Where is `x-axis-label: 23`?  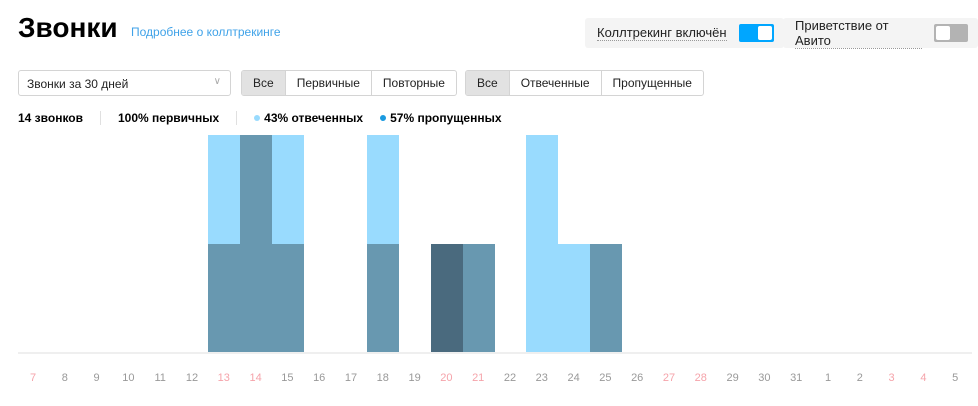 x-axis-label: 23 is located at coordinates (541, 378).